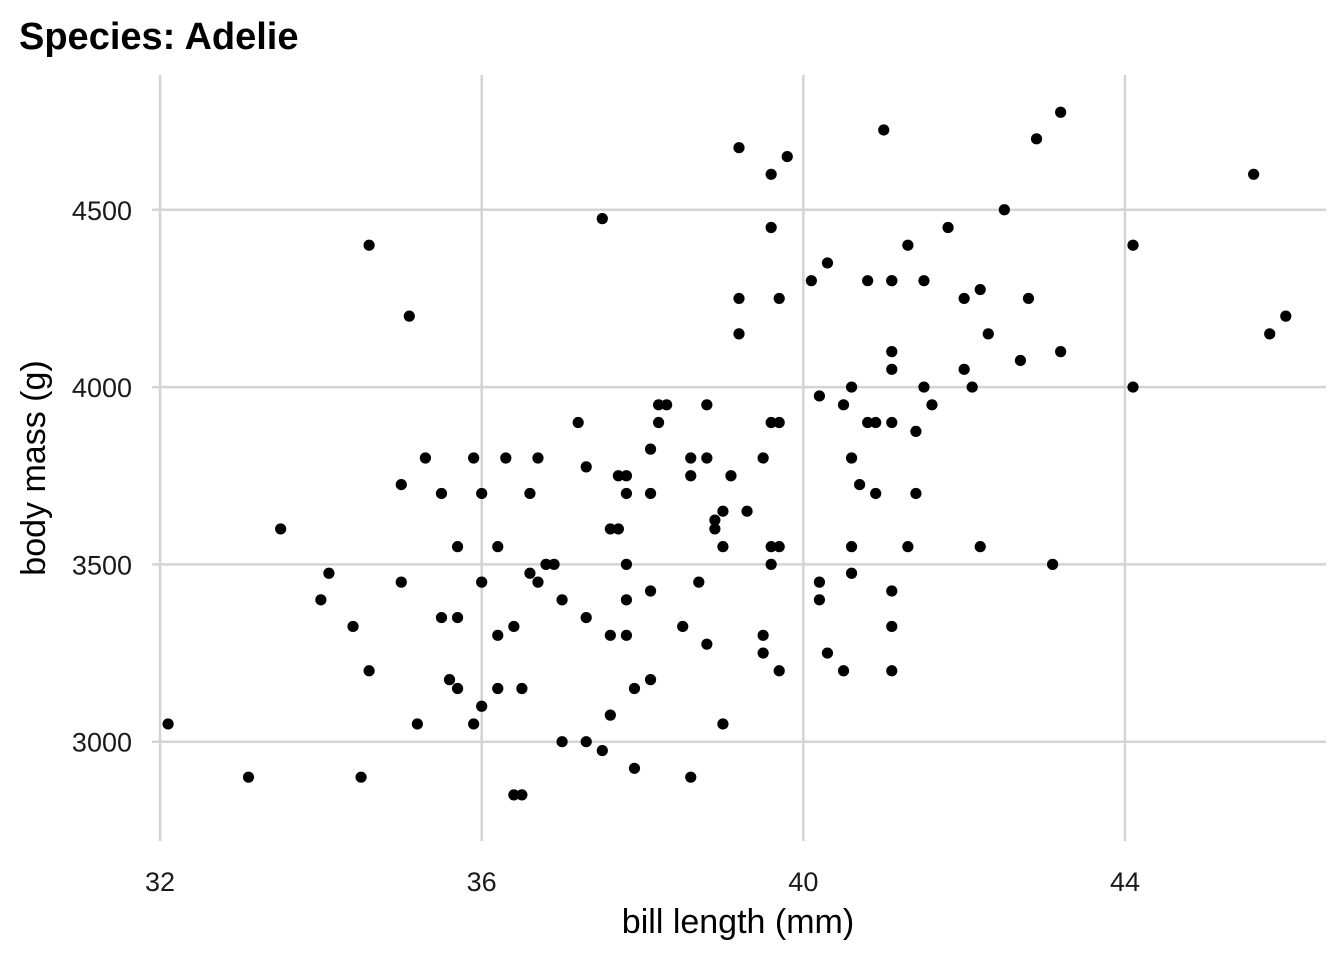  Describe the element at coordinates (34, 467) in the screenshot. I see `y-axis-label: body mass (g)` at that location.